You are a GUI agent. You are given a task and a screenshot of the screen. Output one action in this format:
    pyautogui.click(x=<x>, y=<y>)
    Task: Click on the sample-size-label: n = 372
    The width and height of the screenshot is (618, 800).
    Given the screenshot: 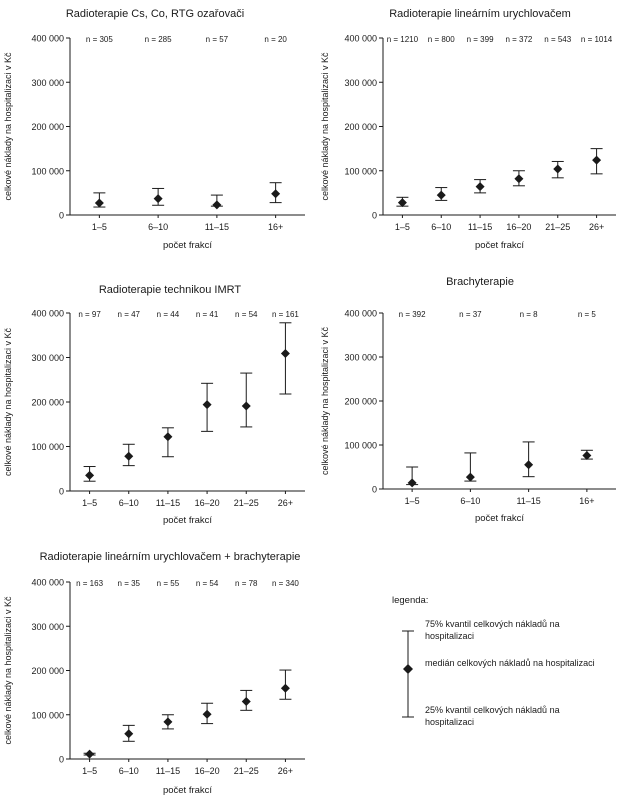 What is the action you would take?
    pyautogui.click(x=518, y=39)
    